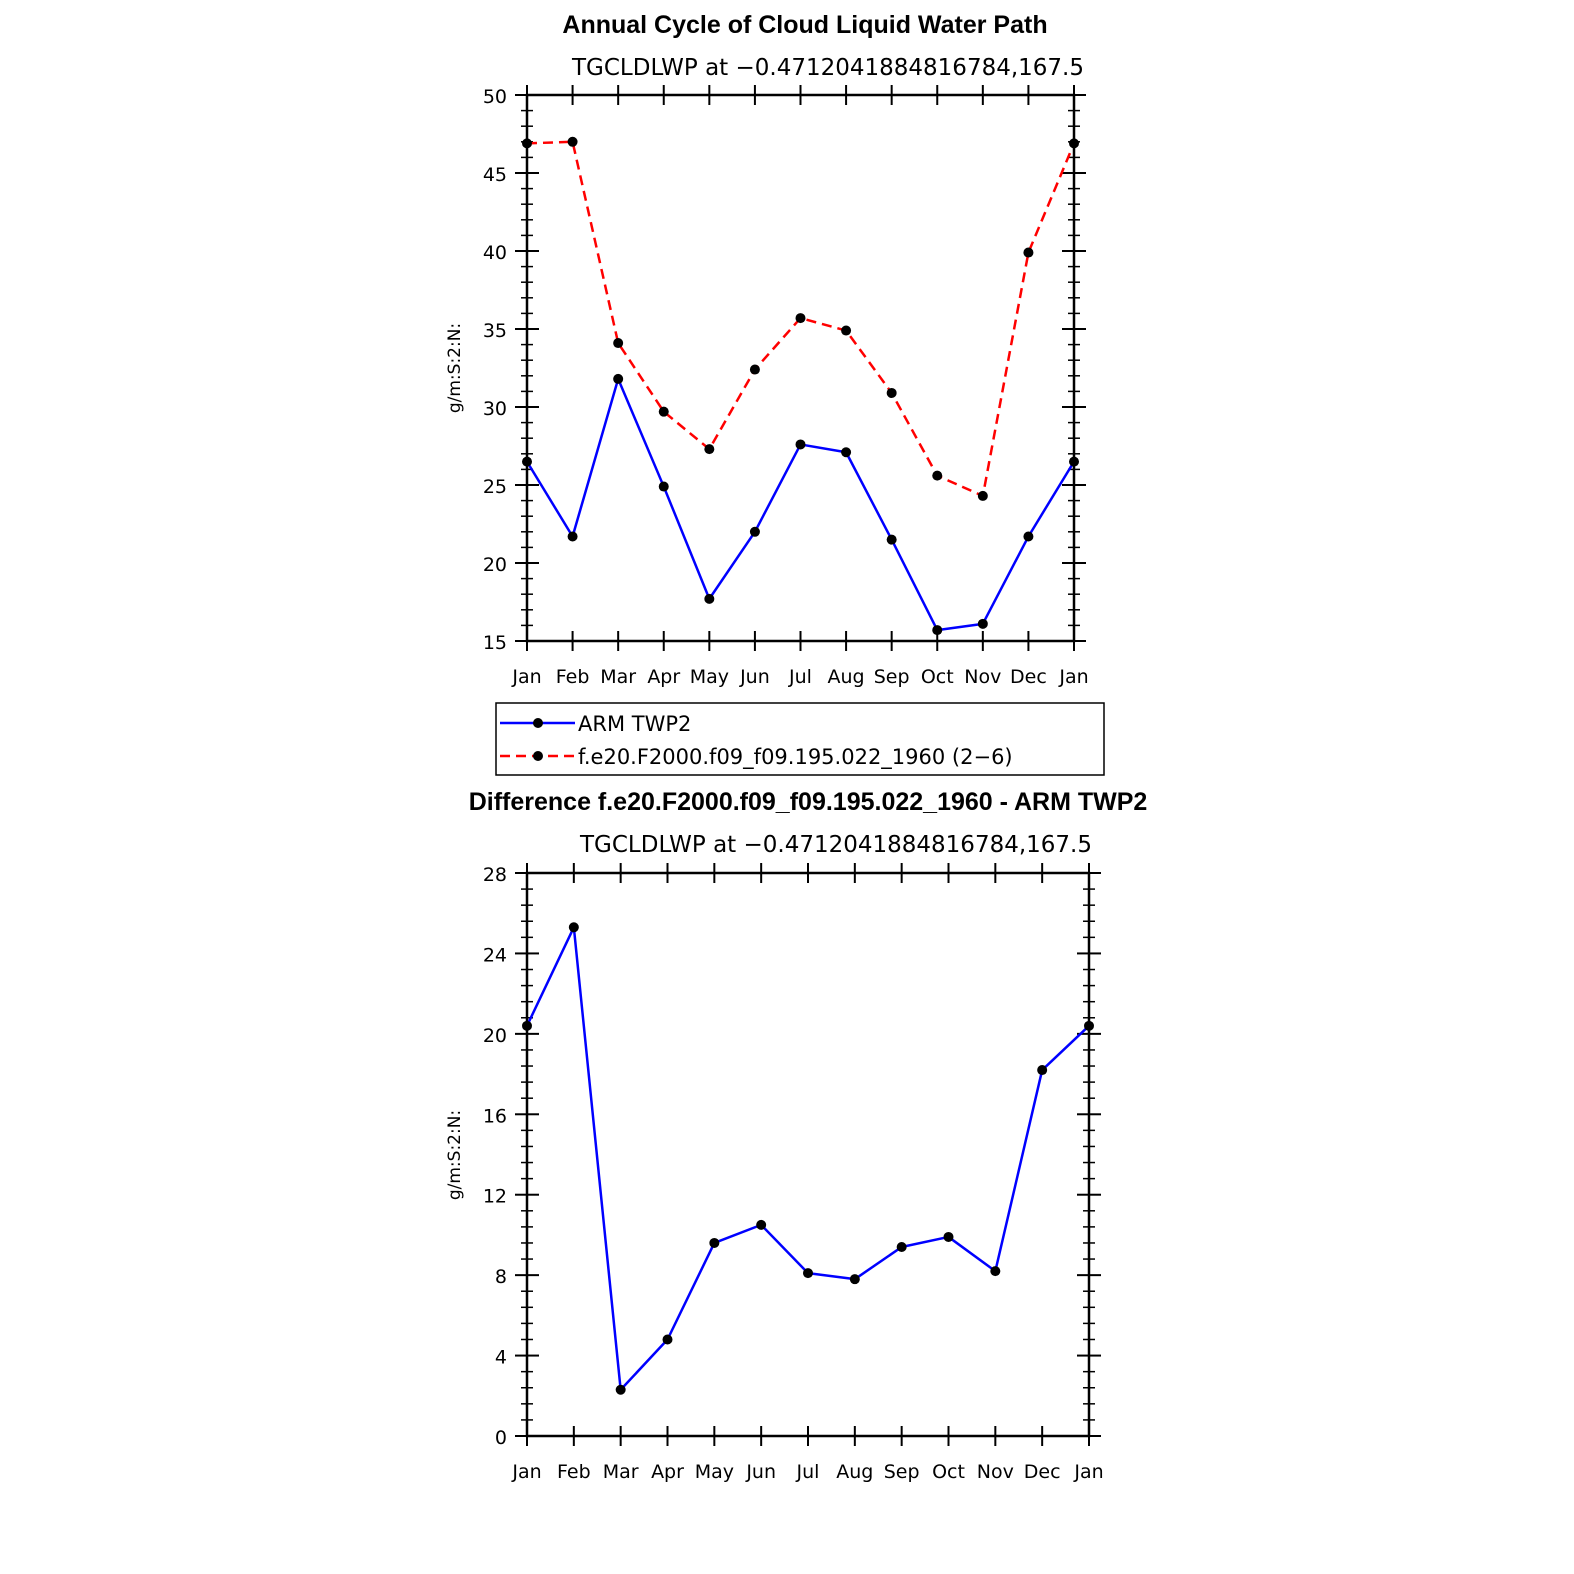  What do you see at coordinates (495, 175) in the screenshot?
I see `y-tick-label: 45` at bounding box center [495, 175].